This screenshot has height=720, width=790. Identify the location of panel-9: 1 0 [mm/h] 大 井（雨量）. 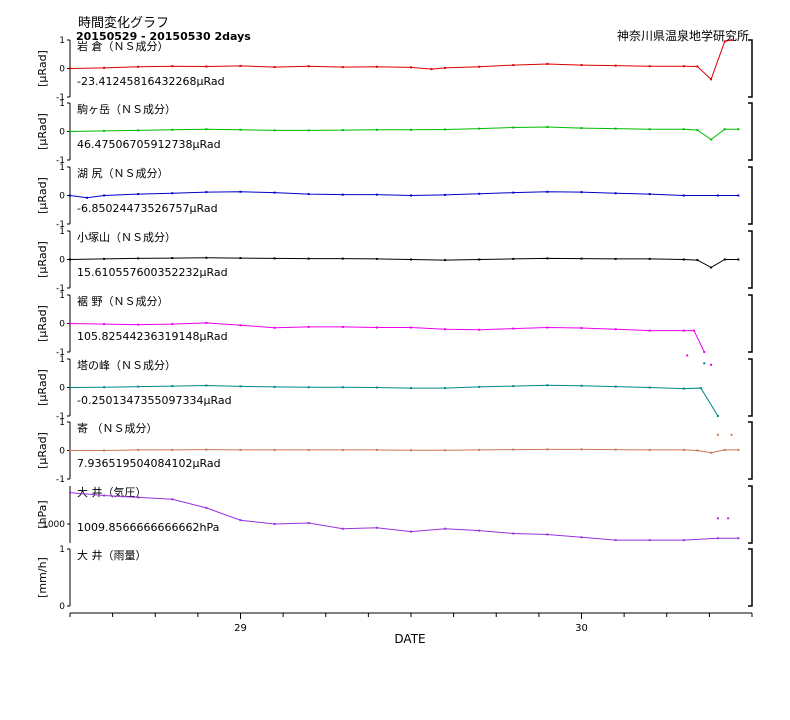
(394, 578).